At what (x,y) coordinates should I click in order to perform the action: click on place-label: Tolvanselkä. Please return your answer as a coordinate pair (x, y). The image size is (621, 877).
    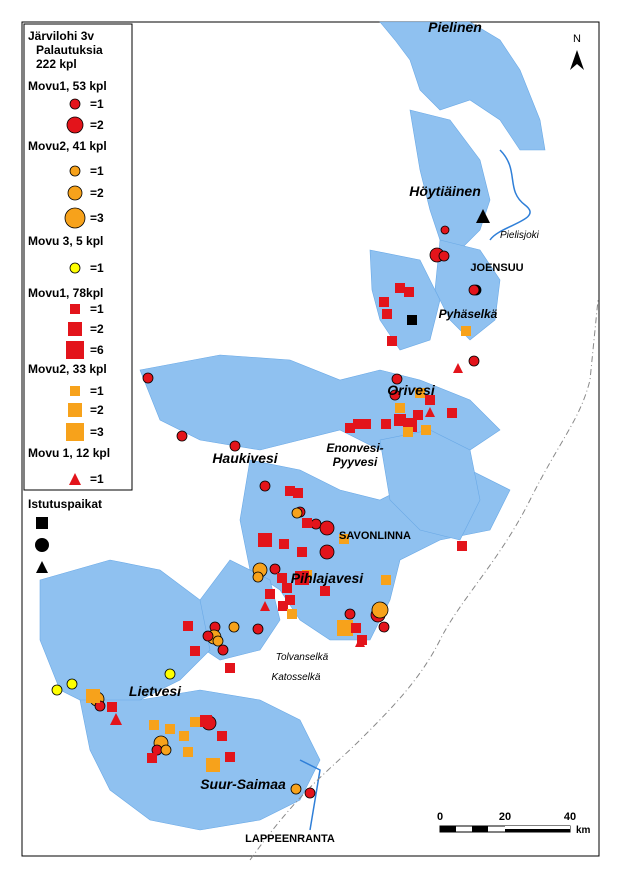
    Looking at the image, I should click on (302, 657).